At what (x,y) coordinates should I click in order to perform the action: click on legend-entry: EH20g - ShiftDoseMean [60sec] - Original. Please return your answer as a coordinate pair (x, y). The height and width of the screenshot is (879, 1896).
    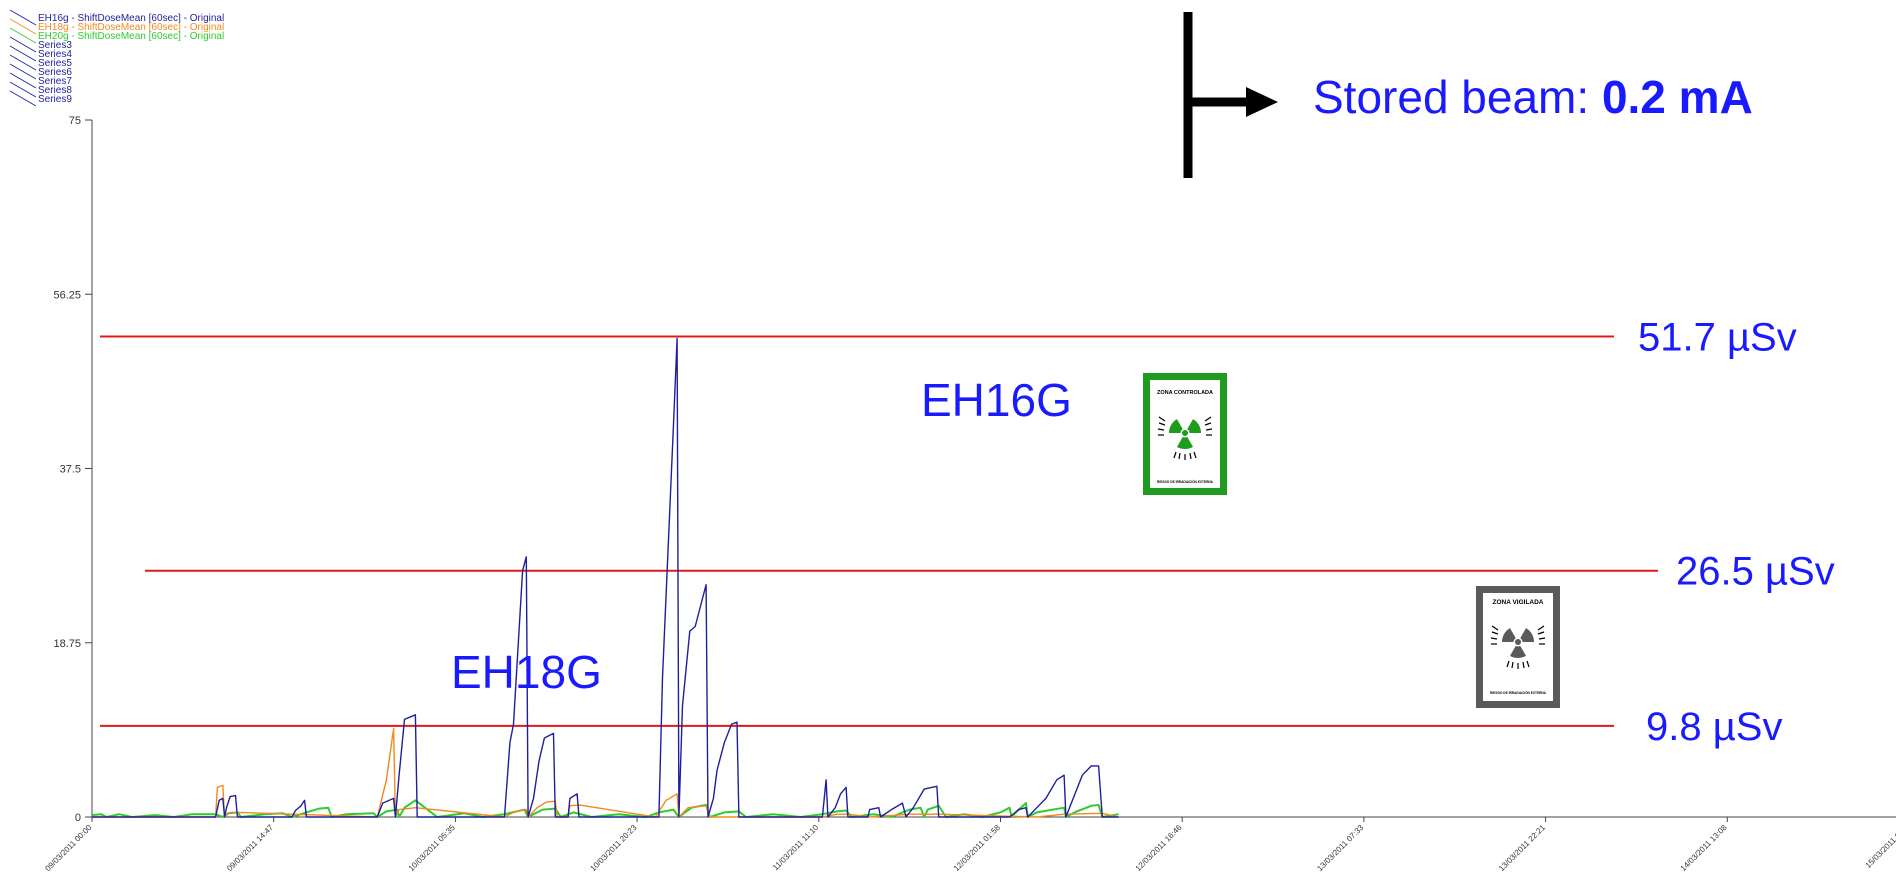
    Looking at the image, I should click on (131, 36).